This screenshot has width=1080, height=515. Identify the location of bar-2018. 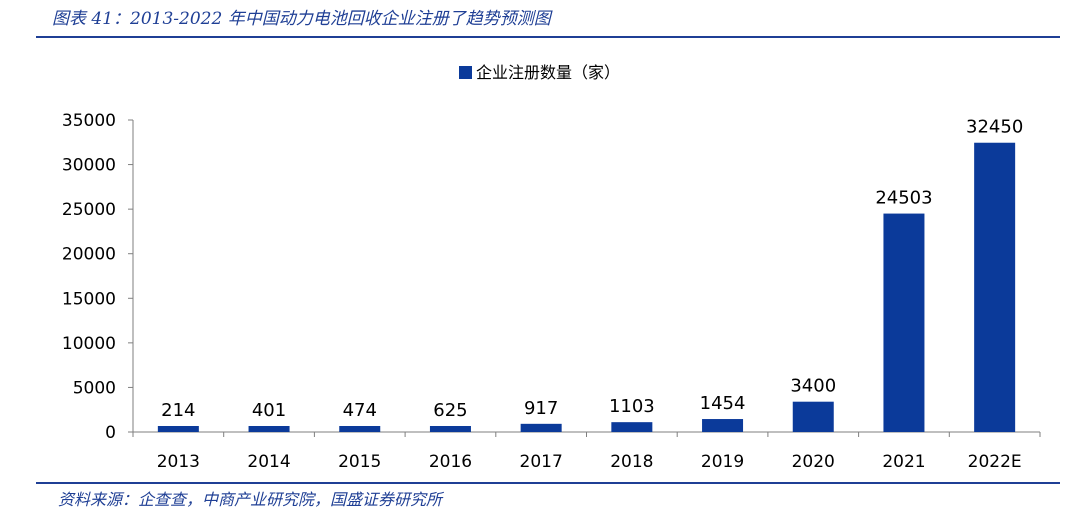
(632, 427).